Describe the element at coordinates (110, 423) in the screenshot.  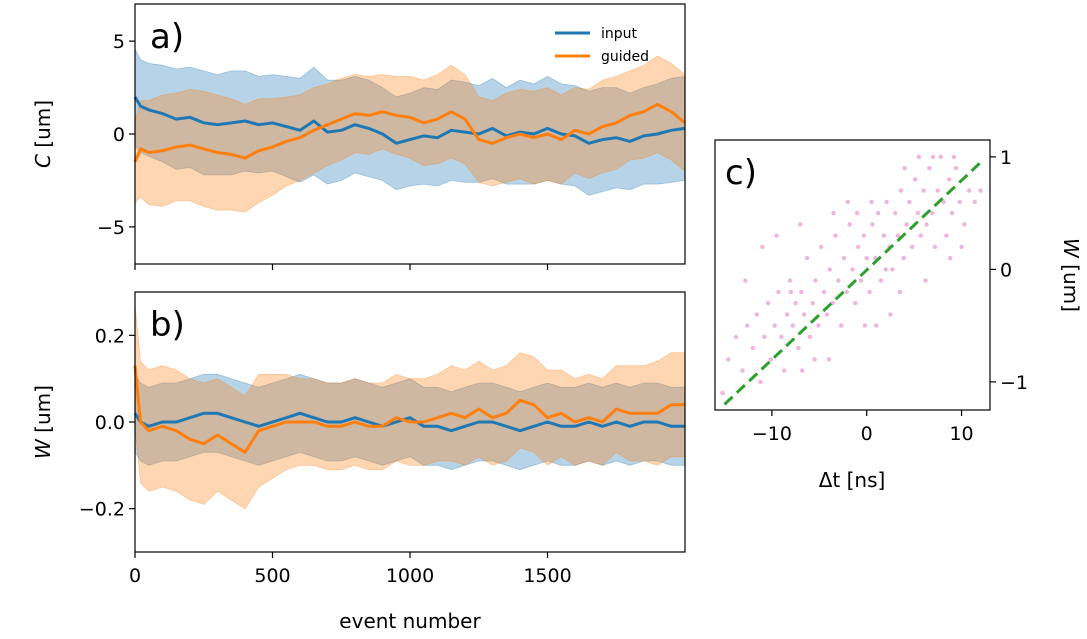
I see `y-tick-label: 0.0` at that location.